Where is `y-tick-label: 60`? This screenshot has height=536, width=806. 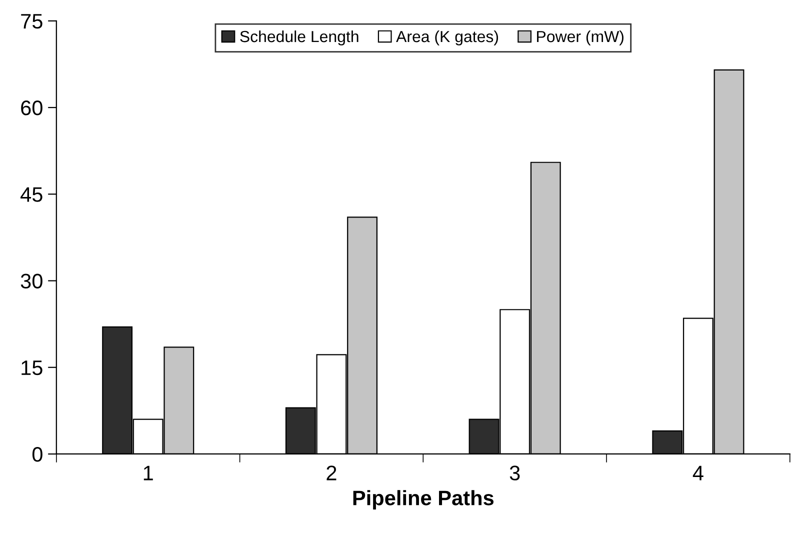
y-tick-label: 60 is located at coordinates (31, 108).